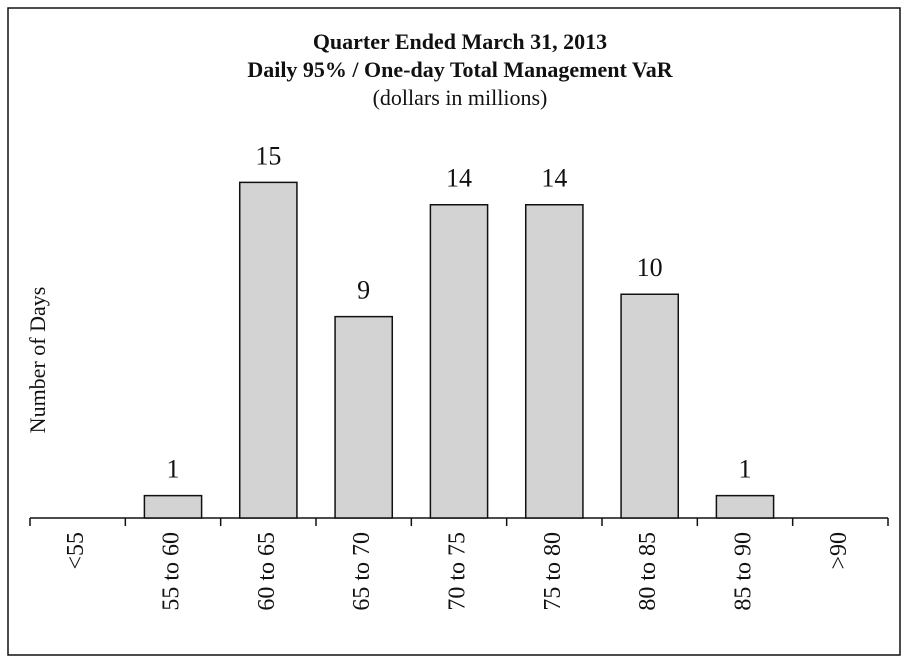 The image size is (910, 661). I want to click on data-label: 15, so click(268, 155).